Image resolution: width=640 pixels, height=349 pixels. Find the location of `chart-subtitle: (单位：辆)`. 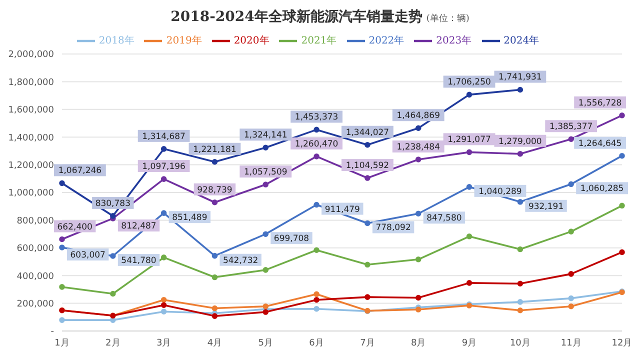

chart-subtitle: (单位：辆) is located at coordinates (448, 19).